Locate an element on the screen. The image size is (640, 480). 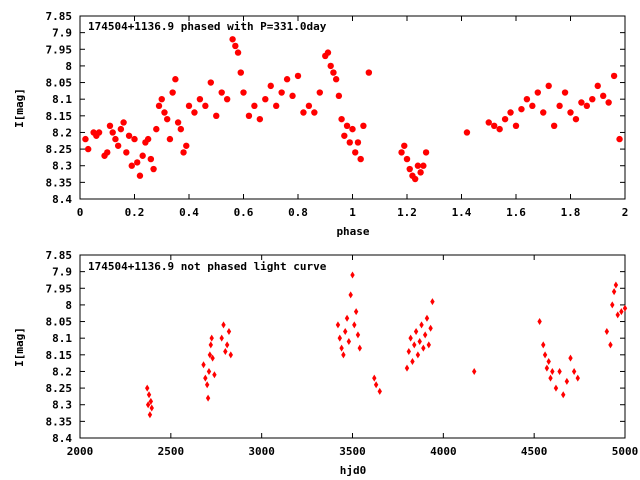
unphased-chart-y-tick-label: 8.05 is located at coordinates (59, 322).